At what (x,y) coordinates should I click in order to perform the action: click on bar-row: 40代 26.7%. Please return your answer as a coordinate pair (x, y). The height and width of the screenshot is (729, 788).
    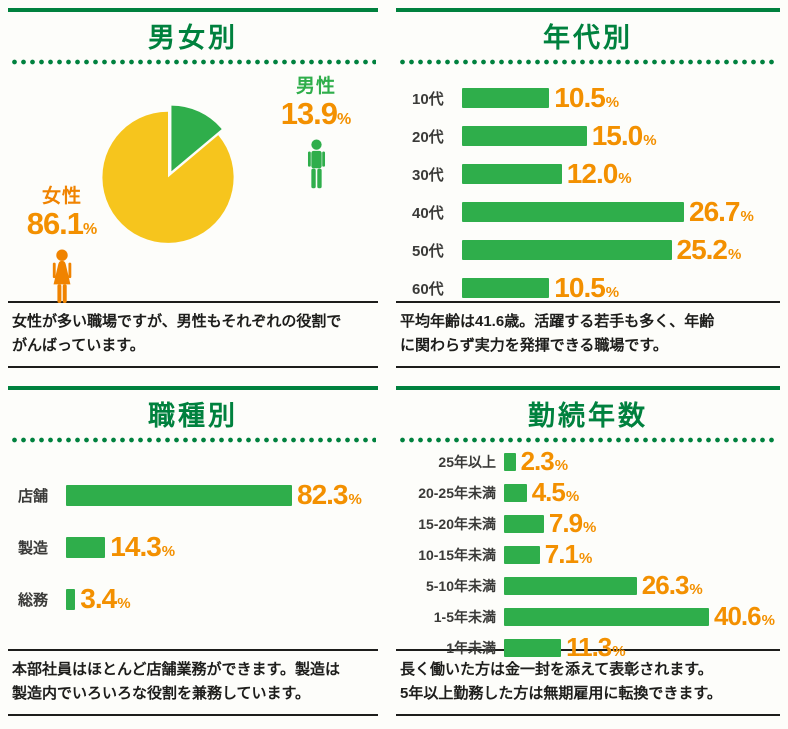
    Looking at the image, I should click on (596, 212).